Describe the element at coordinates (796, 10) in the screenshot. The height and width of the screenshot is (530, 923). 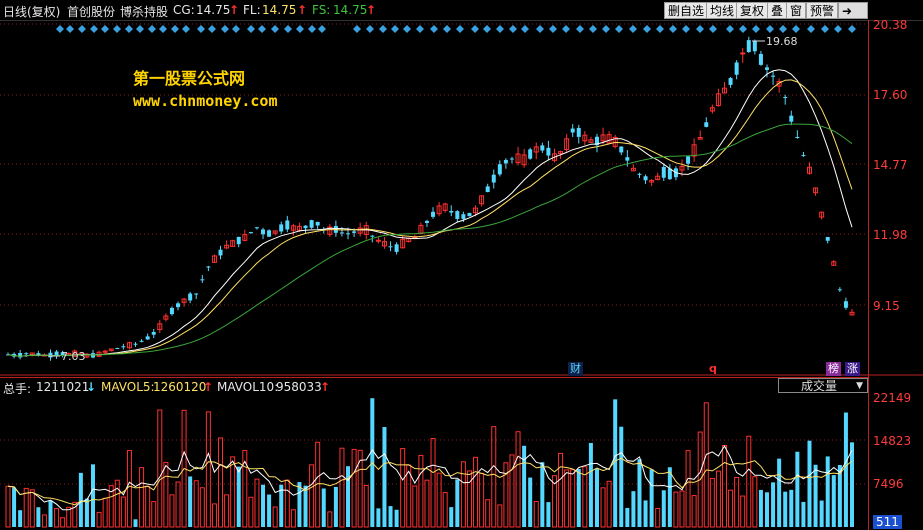
I see `window-button: 窗` at that location.